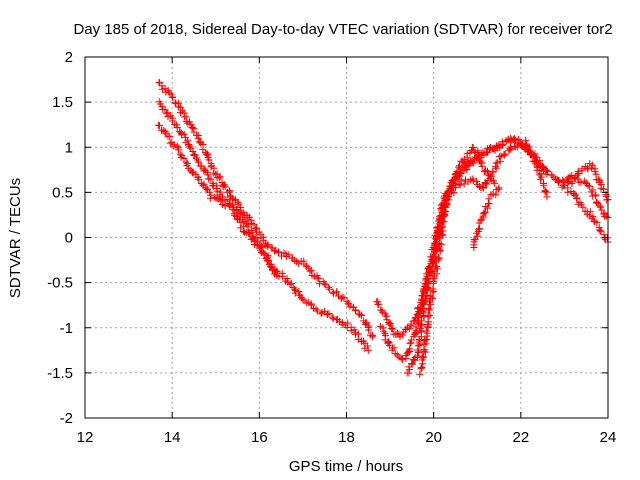 The image size is (640, 480). Describe the element at coordinates (520, 437) in the screenshot. I see `x-tick-label: 22` at that location.